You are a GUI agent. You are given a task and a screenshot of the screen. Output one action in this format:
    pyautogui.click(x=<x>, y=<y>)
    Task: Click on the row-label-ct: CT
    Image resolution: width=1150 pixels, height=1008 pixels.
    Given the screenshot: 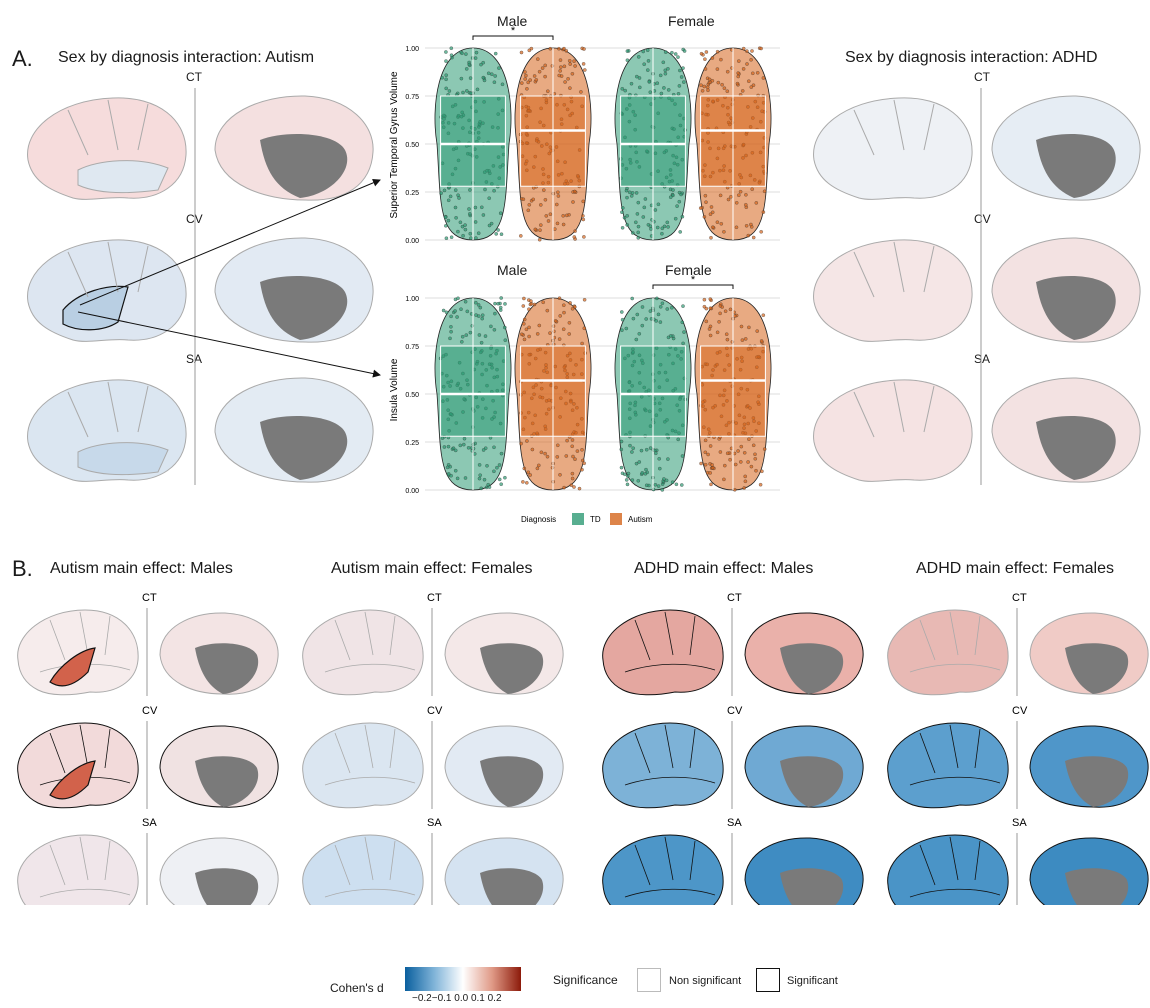 What is the action you would take?
    pyautogui.click(x=194, y=77)
    